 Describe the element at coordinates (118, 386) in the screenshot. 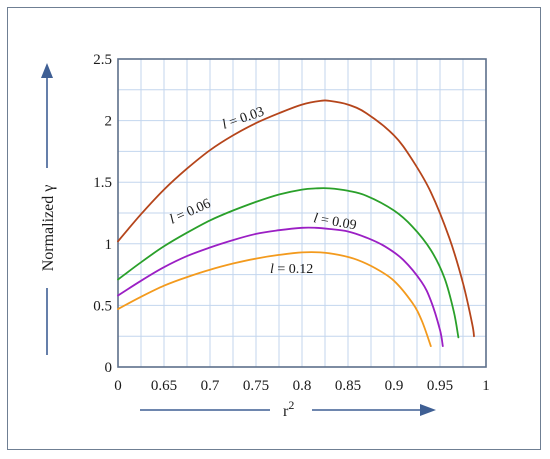

I see `x-tick-label: 0` at that location.